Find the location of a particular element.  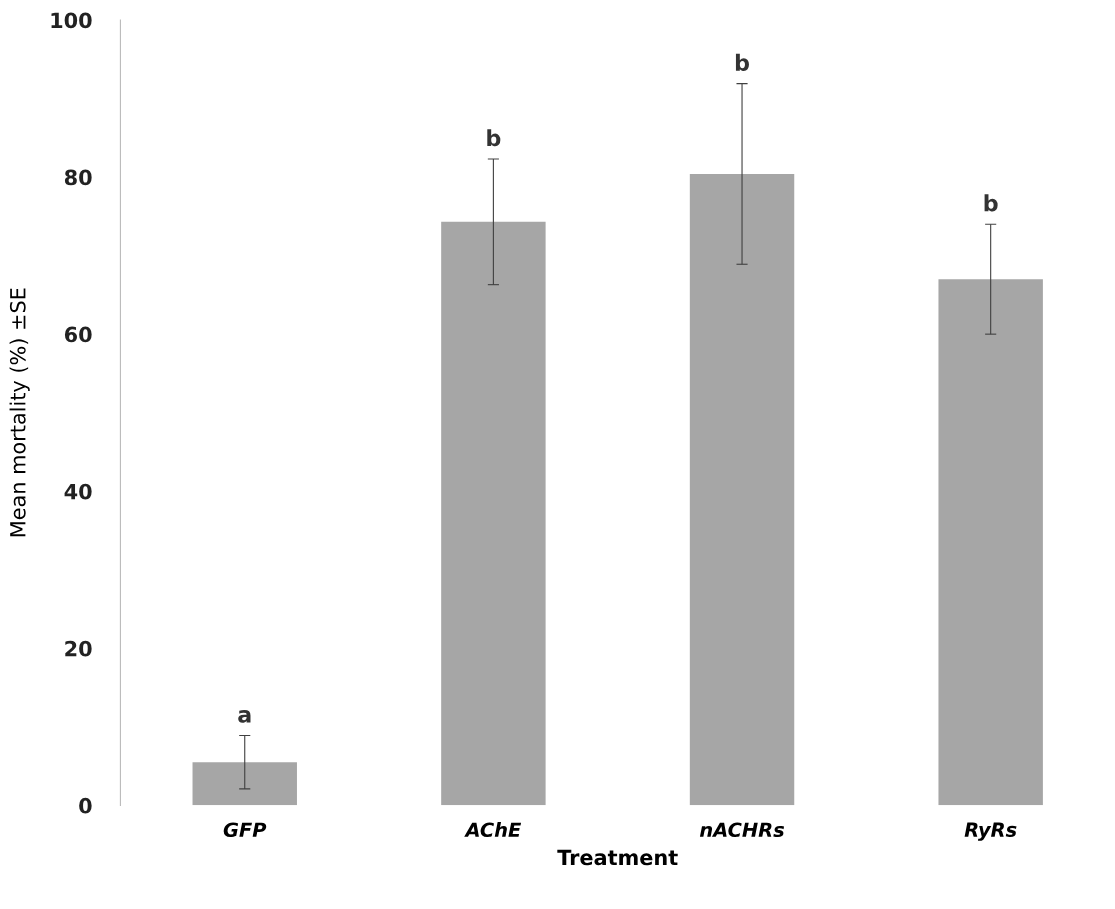

x-tick-label: RyRs is located at coordinates (990, 831).